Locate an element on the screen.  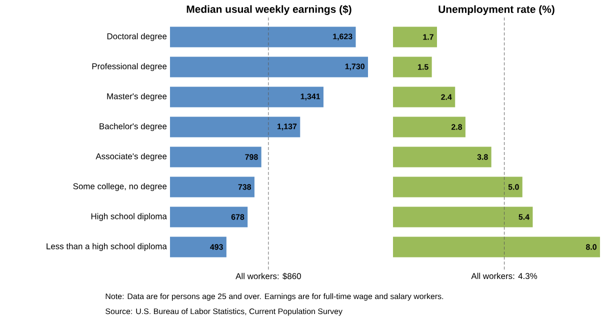
y-tick-label: High school diploma is located at coordinates (129, 217).